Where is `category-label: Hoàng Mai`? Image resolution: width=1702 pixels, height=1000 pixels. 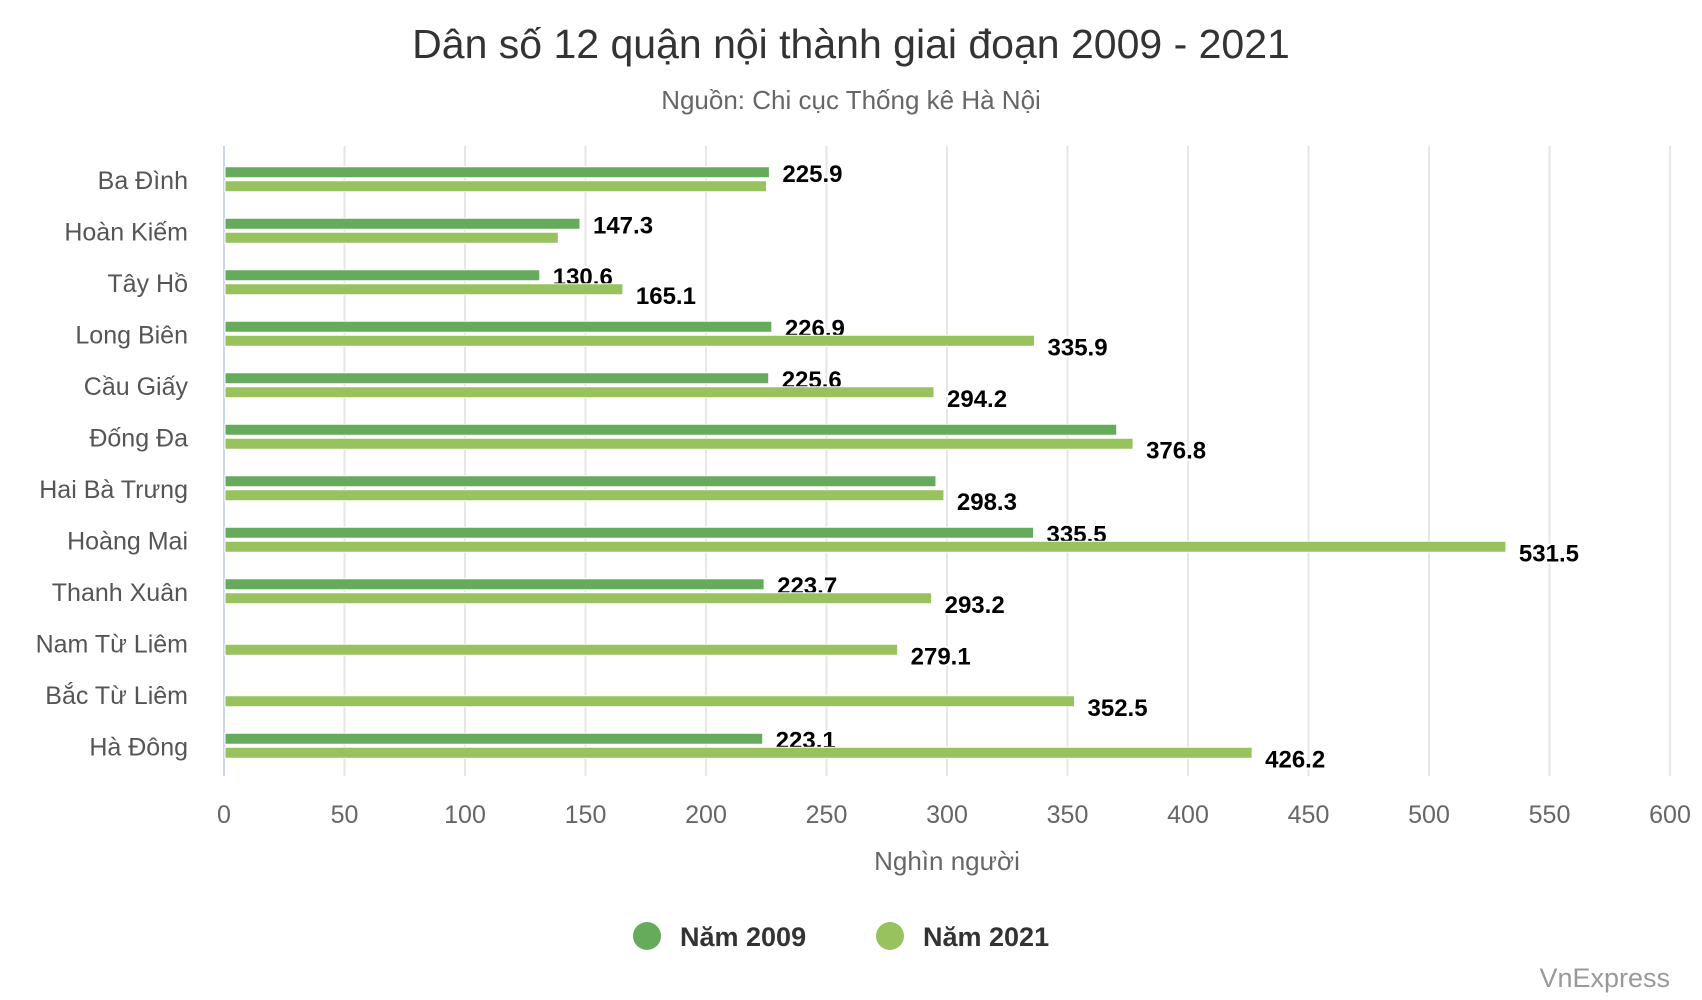 category-label: Hoàng Mai is located at coordinates (127, 541).